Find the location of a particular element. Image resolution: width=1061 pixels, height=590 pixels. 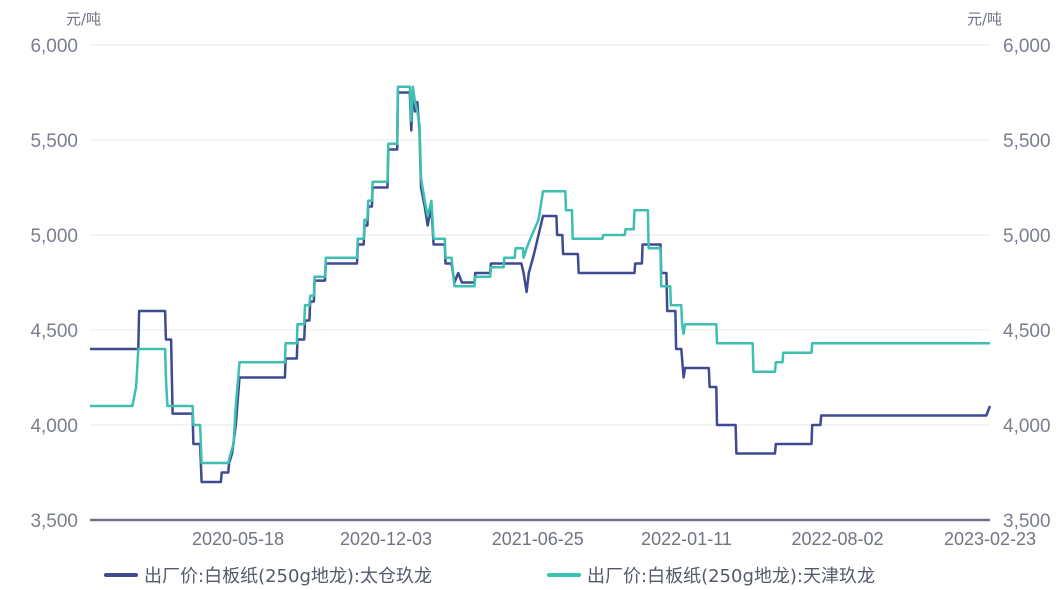

y-tick-label-right: 4,500 is located at coordinates (1027, 331).